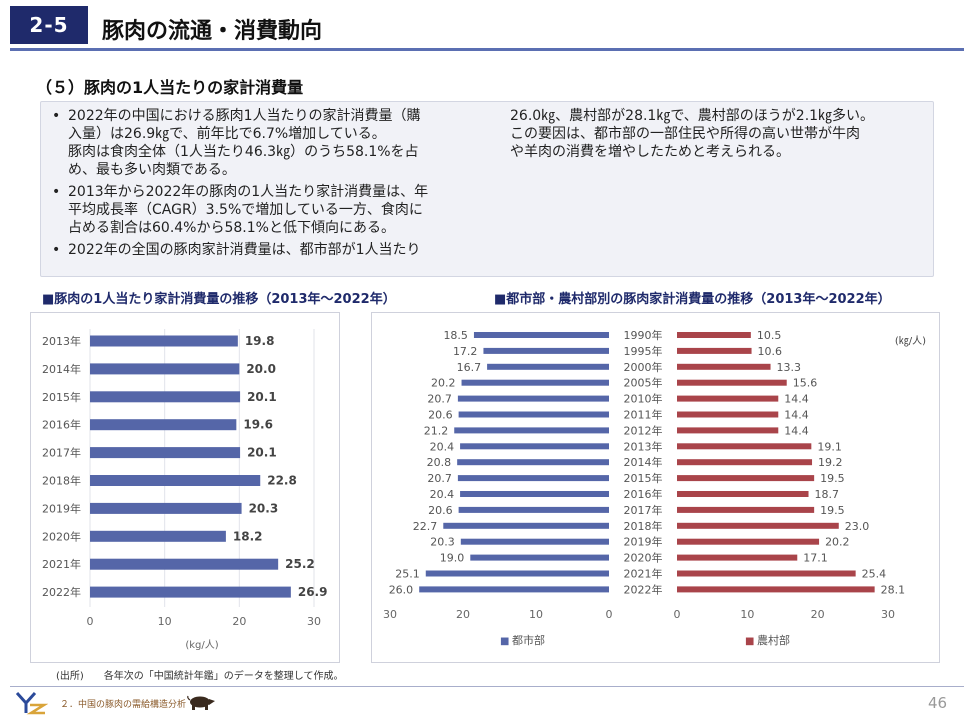 The image size is (964, 716). I want to click on chart2-urban-value-label: 26.0, so click(401, 589).